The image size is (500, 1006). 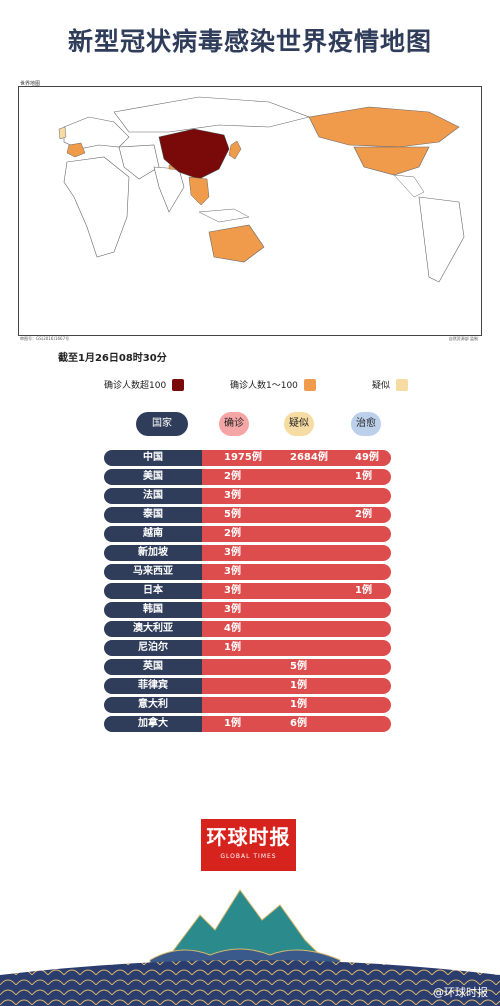 I want to click on map-region-africa, so click(x=96, y=207).